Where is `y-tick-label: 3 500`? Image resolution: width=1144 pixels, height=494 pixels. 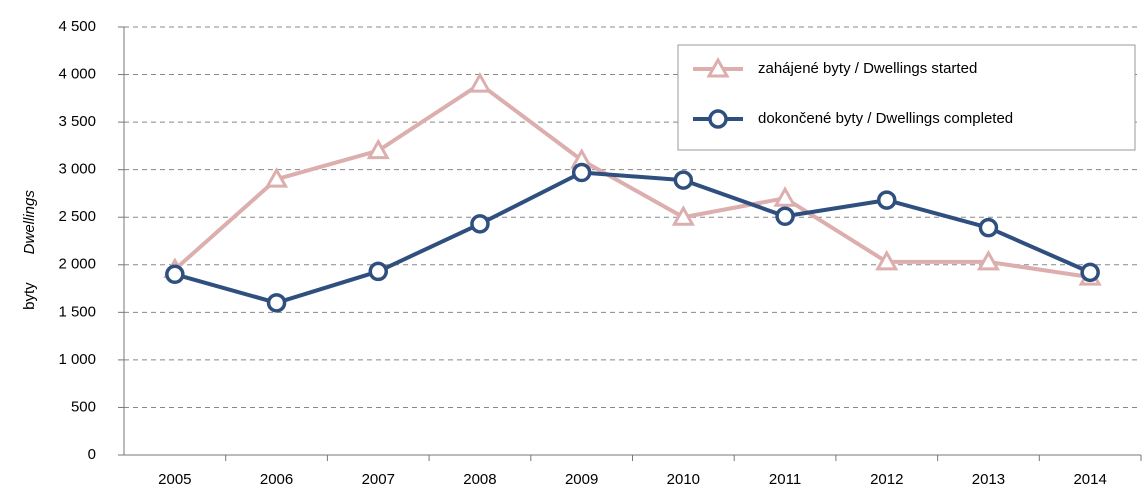 y-tick-label: 3 500 is located at coordinates (77, 121).